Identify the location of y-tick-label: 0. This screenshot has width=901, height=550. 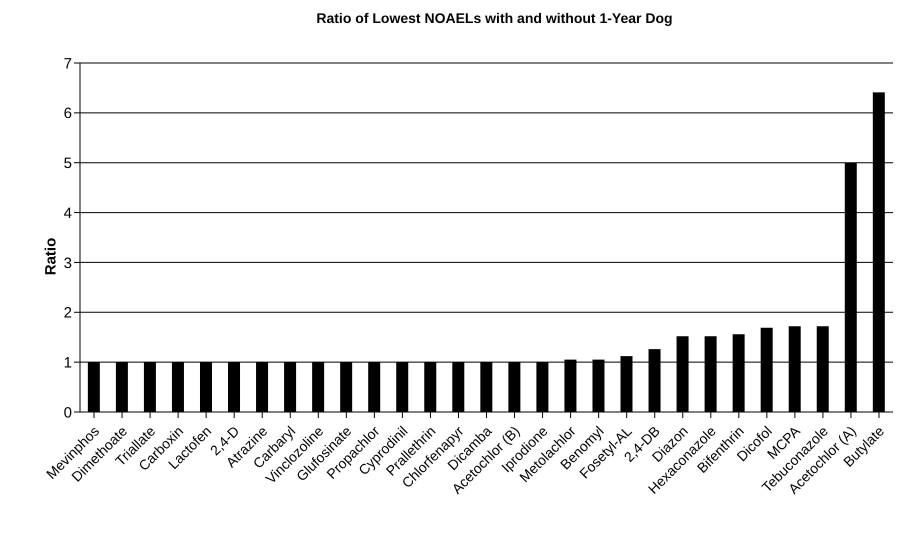
(68, 413).